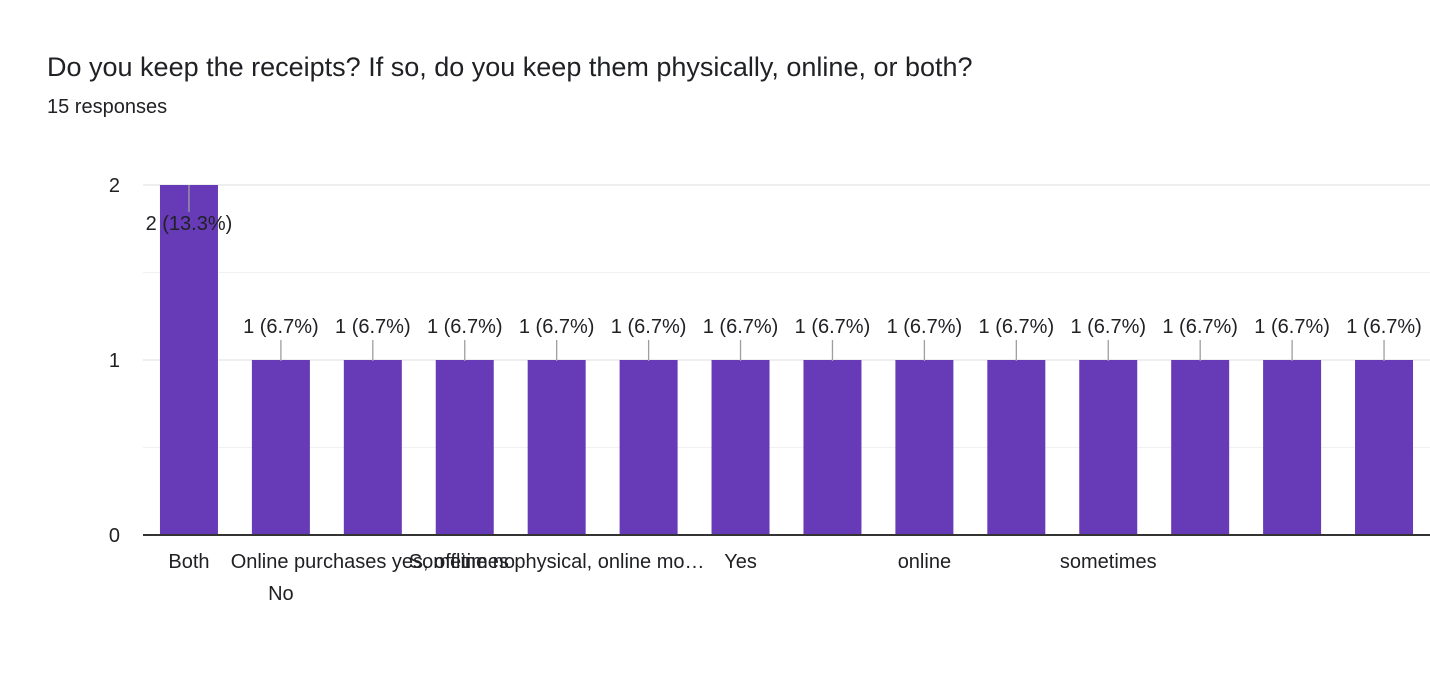 The width and height of the screenshot is (1430, 684). What do you see at coordinates (373, 562) in the screenshot?
I see `x-tick-label: Online purchases yes, offline no` at bounding box center [373, 562].